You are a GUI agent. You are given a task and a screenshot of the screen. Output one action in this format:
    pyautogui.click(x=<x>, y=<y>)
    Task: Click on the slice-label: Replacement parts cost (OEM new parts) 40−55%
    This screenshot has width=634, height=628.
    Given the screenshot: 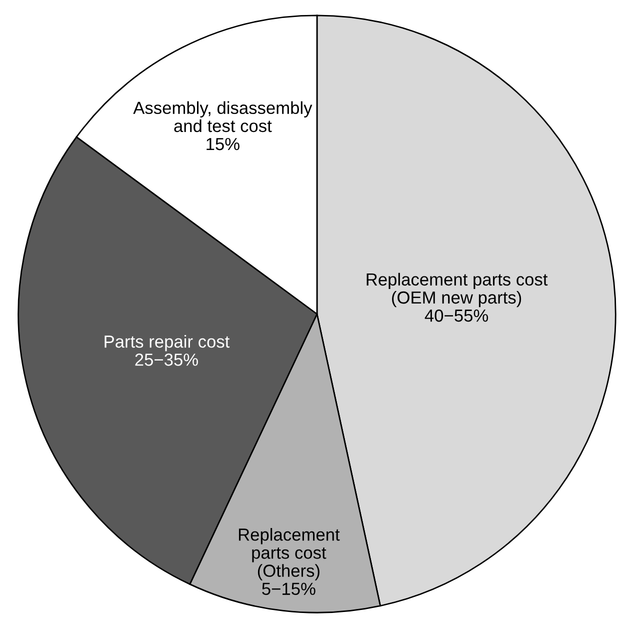 What is the action you would take?
    pyautogui.click(x=457, y=297)
    